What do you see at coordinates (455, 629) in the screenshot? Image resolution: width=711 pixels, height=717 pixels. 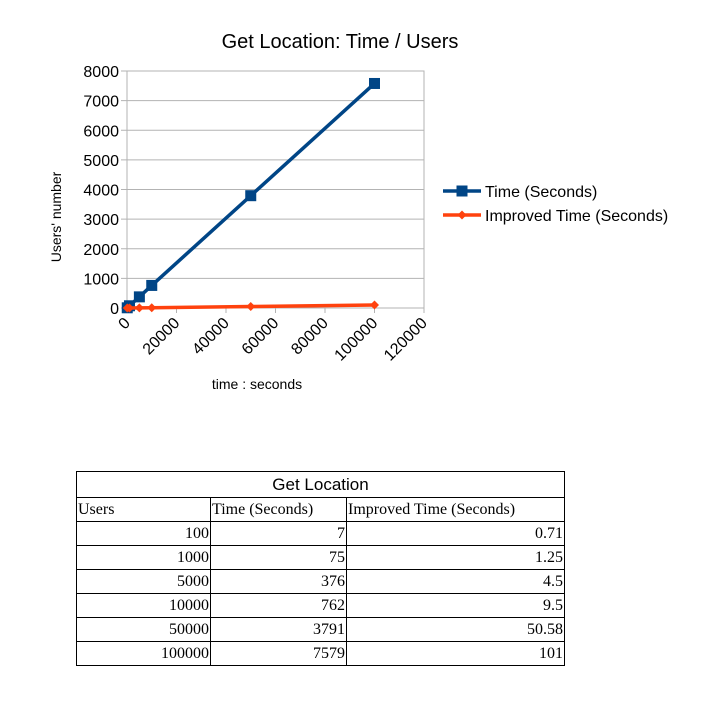 I see `cell-improved-time: 50.58` at bounding box center [455, 629].